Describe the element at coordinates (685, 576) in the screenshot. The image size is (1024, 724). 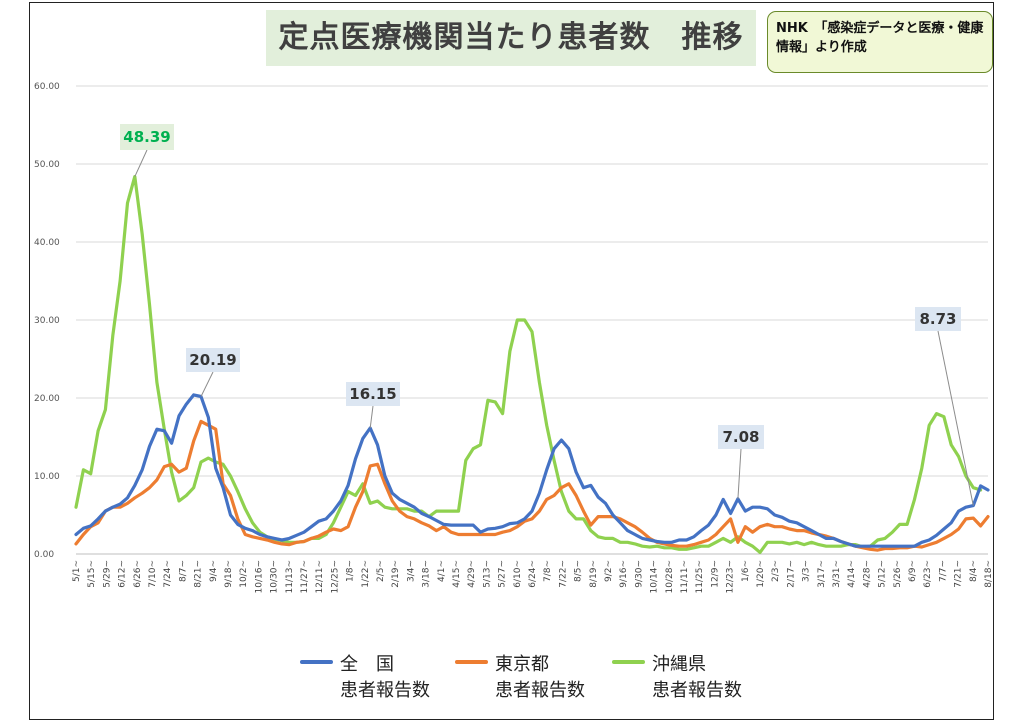
I see `x-tick-label: 11/11~` at that location.